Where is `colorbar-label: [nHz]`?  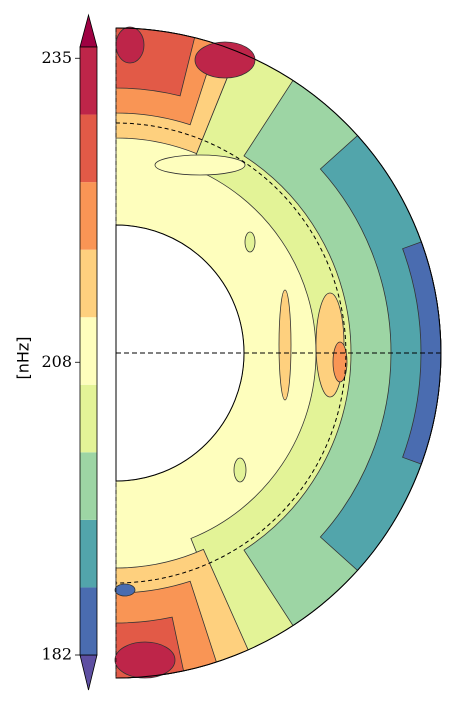
colorbar-label: [nHz] is located at coordinates (23, 357).